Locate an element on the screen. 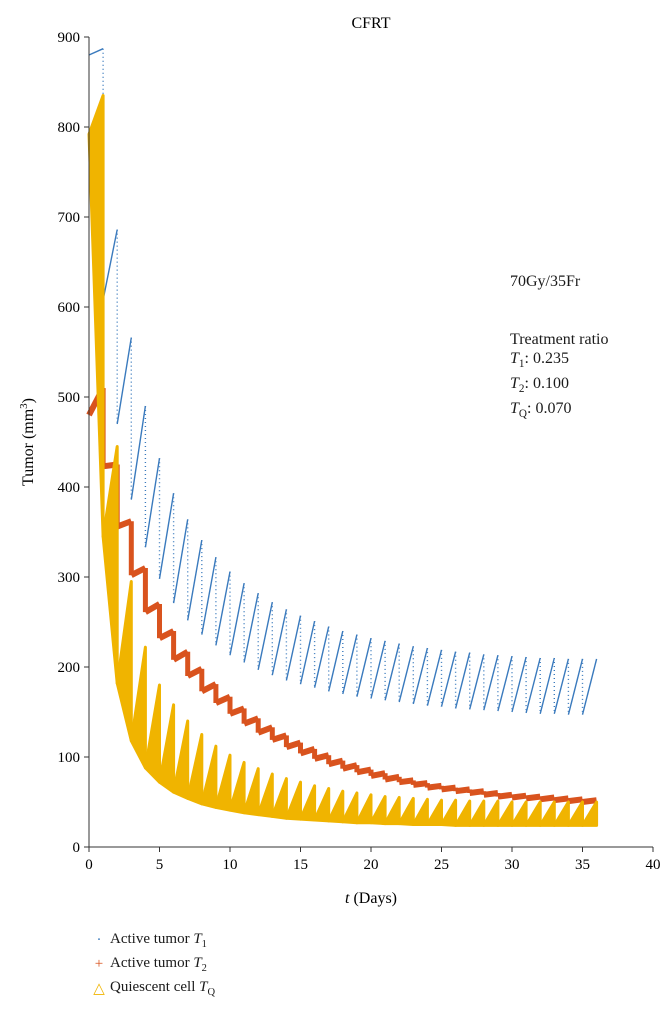 This screenshot has height=1026, width=664. dose-annotation: 70Gy/35Fr is located at coordinates (545, 281).